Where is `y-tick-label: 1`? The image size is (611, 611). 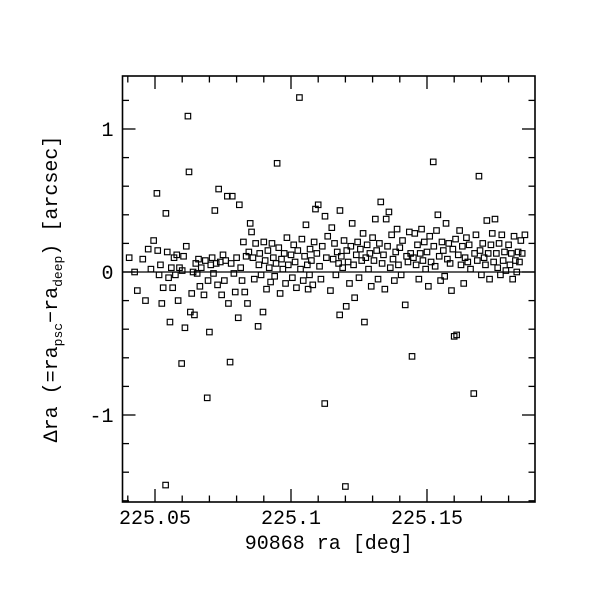 y-tick-label: 1 is located at coordinates (107, 131).